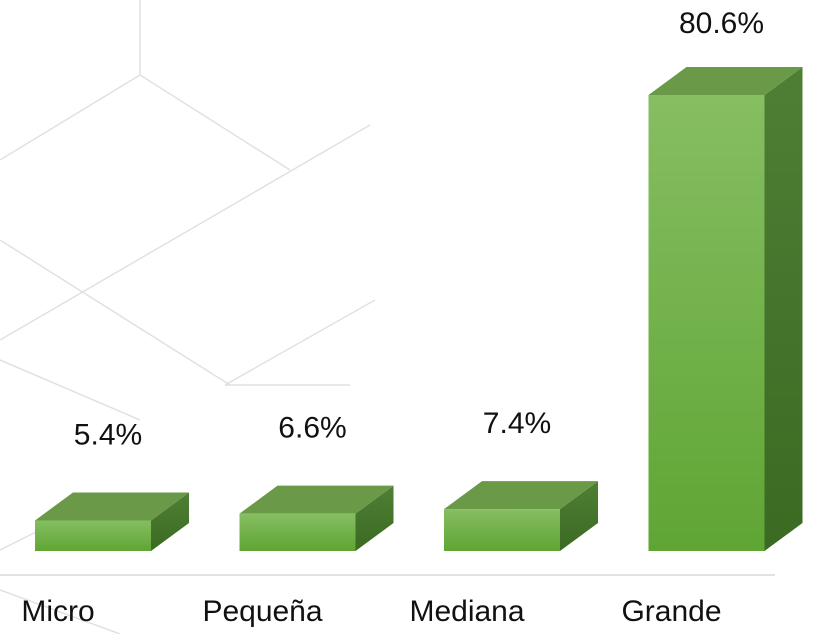  I want to click on x-tick-label: Grande, so click(671, 611).